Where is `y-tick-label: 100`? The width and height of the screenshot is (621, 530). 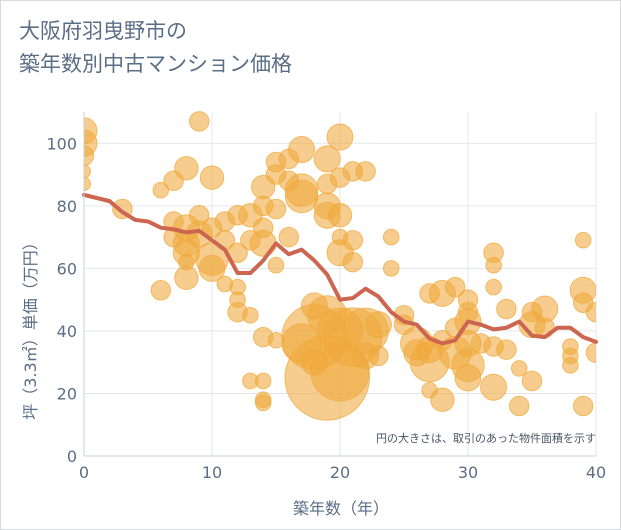 y-tick-label: 100 is located at coordinates (61, 143).